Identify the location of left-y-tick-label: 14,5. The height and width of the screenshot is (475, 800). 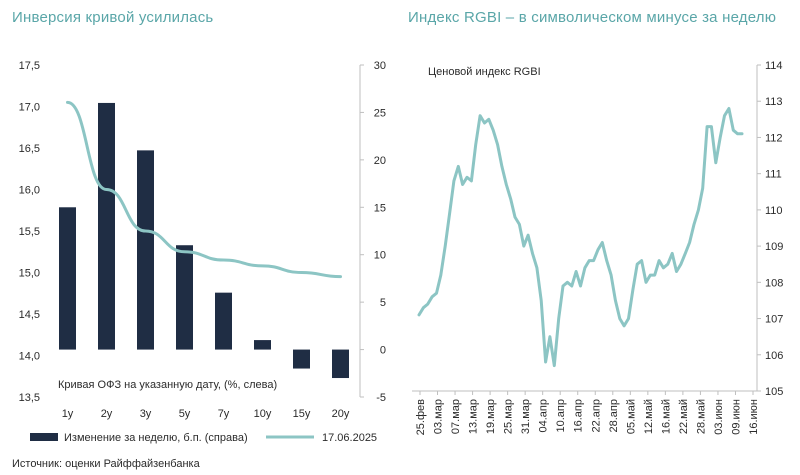
(29, 315).